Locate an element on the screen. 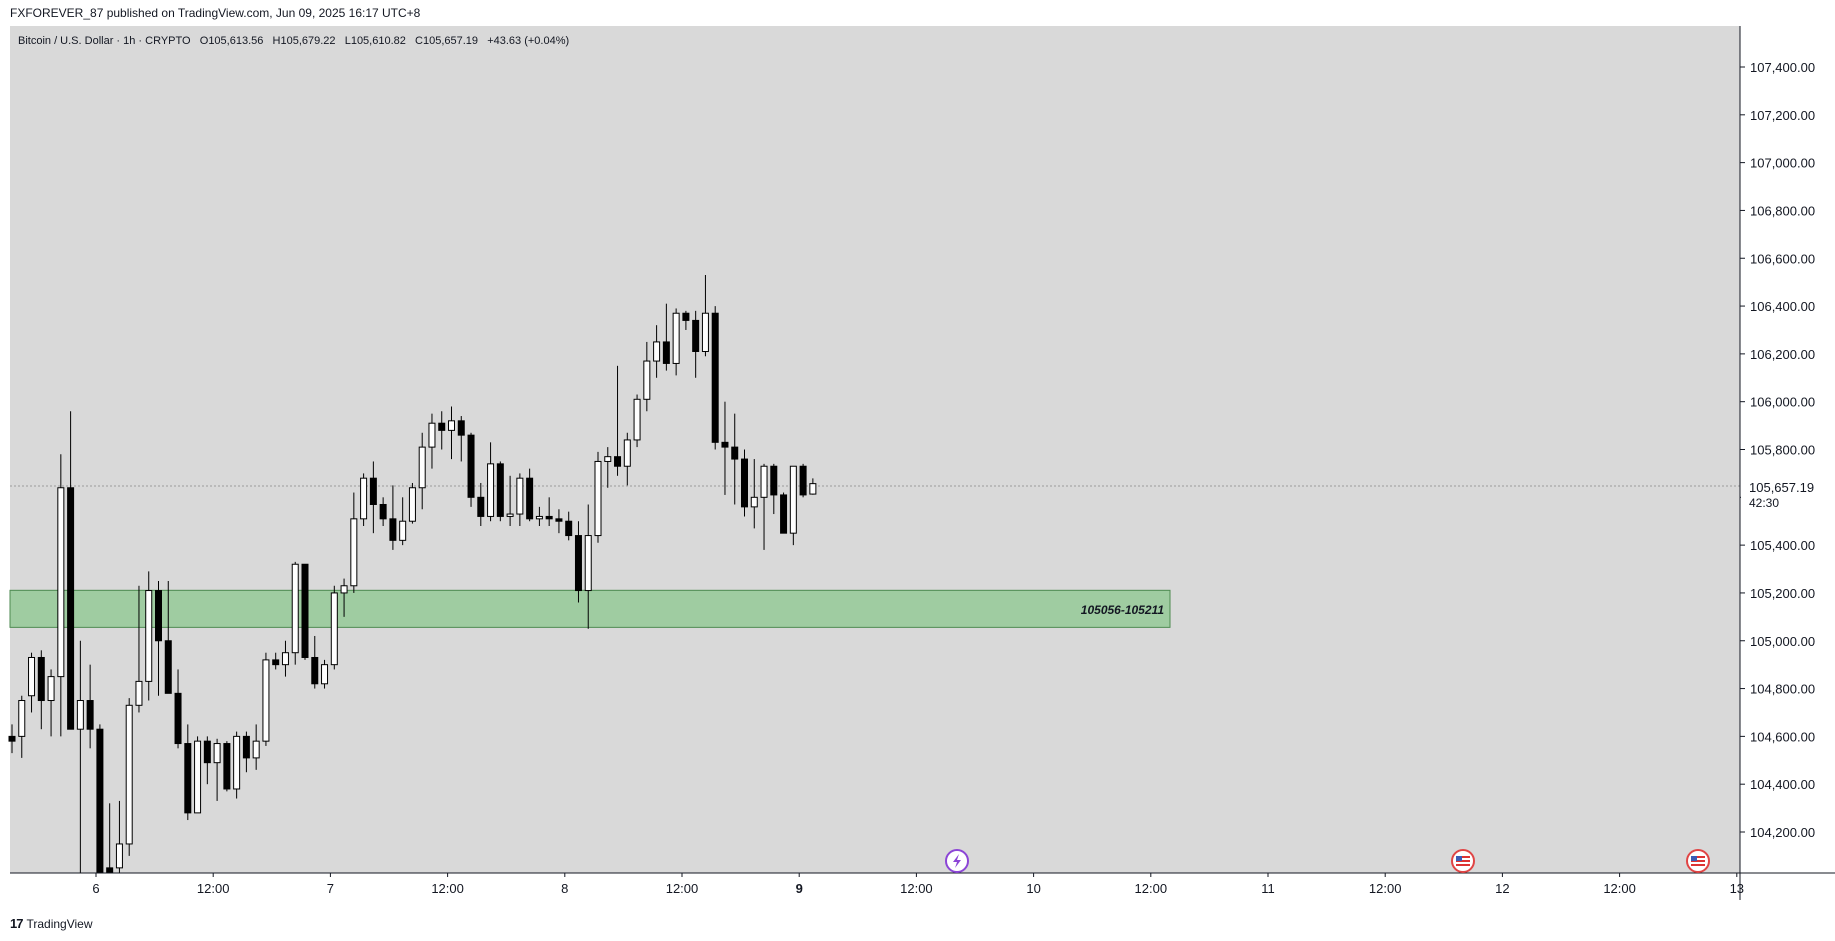  price-tag-countdown: 42:30 is located at coordinates (1764, 503).